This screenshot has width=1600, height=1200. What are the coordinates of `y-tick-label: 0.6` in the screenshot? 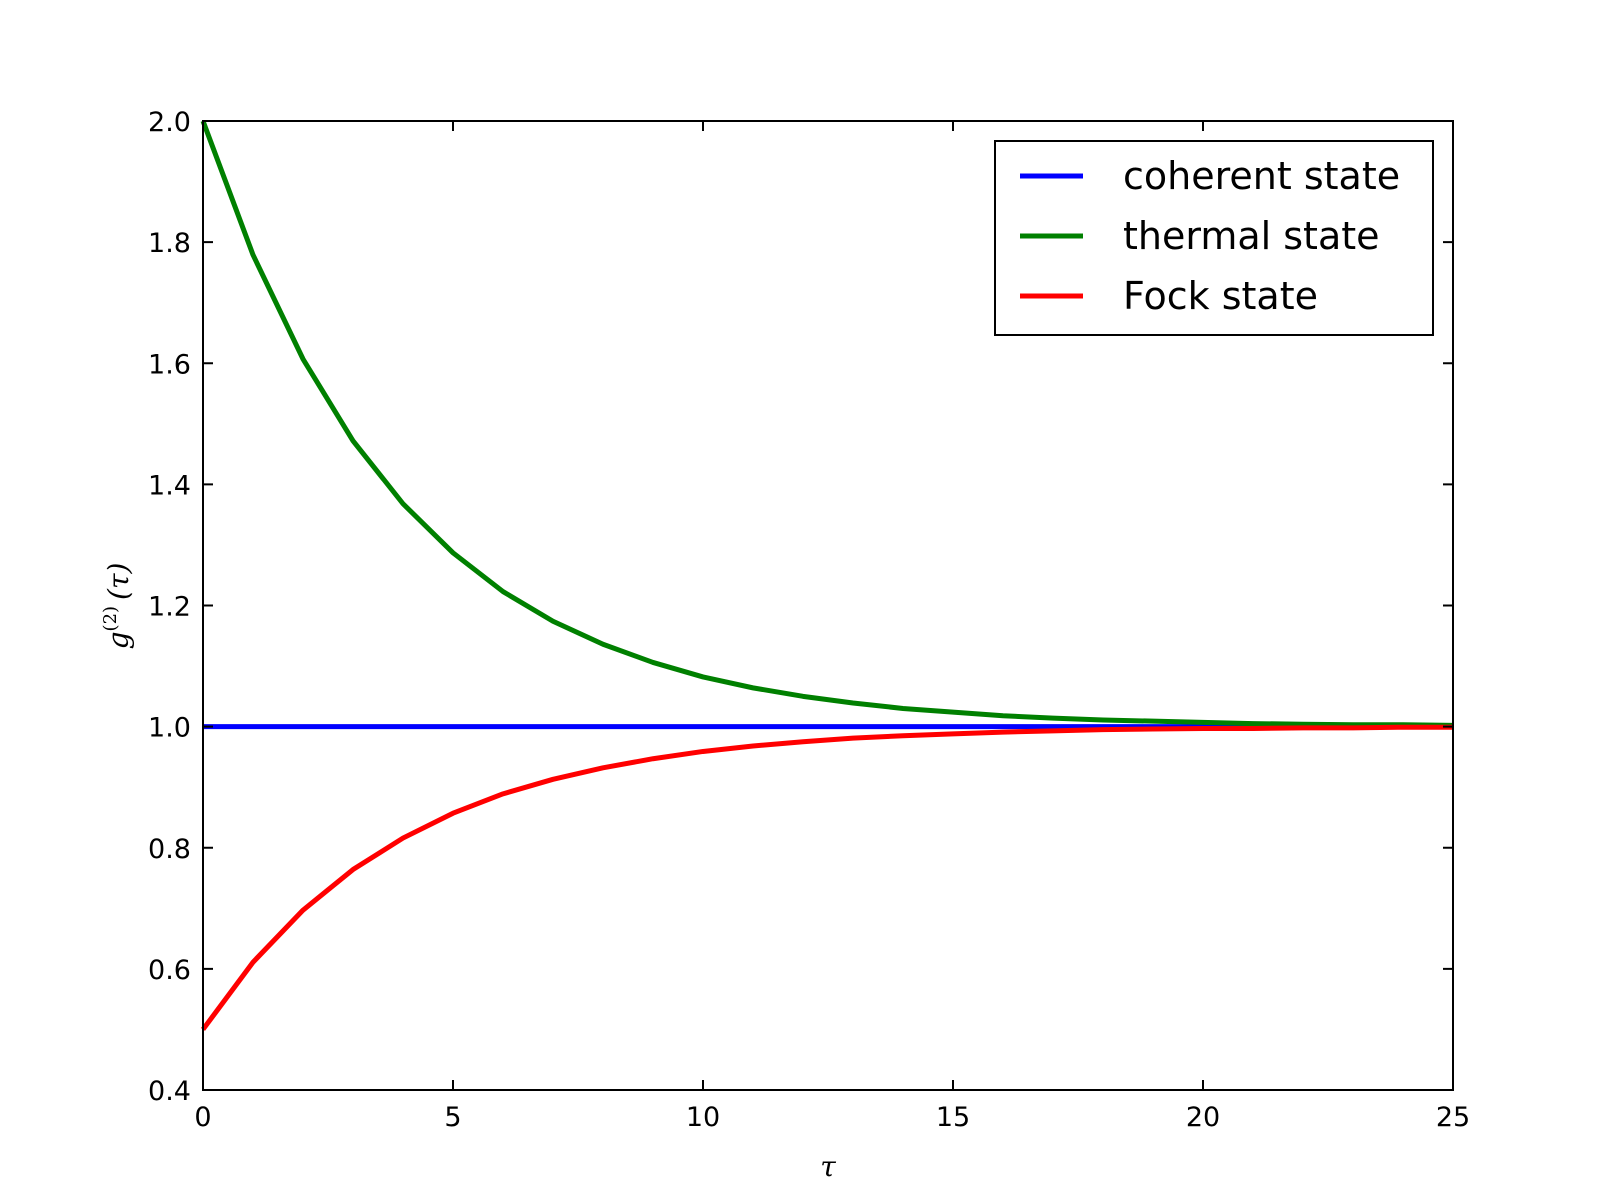 It's located at (169, 970).